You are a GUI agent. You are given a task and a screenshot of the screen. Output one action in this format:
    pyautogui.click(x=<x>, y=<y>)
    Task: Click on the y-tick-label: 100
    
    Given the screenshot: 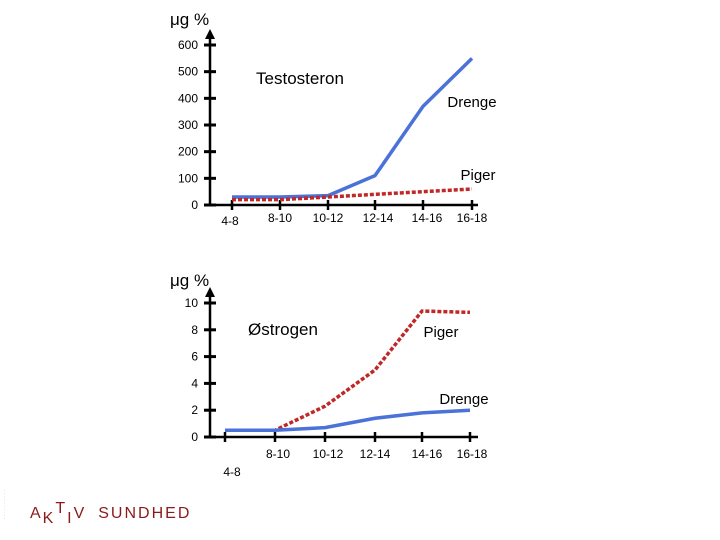 What is the action you would take?
    pyautogui.click(x=188, y=178)
    